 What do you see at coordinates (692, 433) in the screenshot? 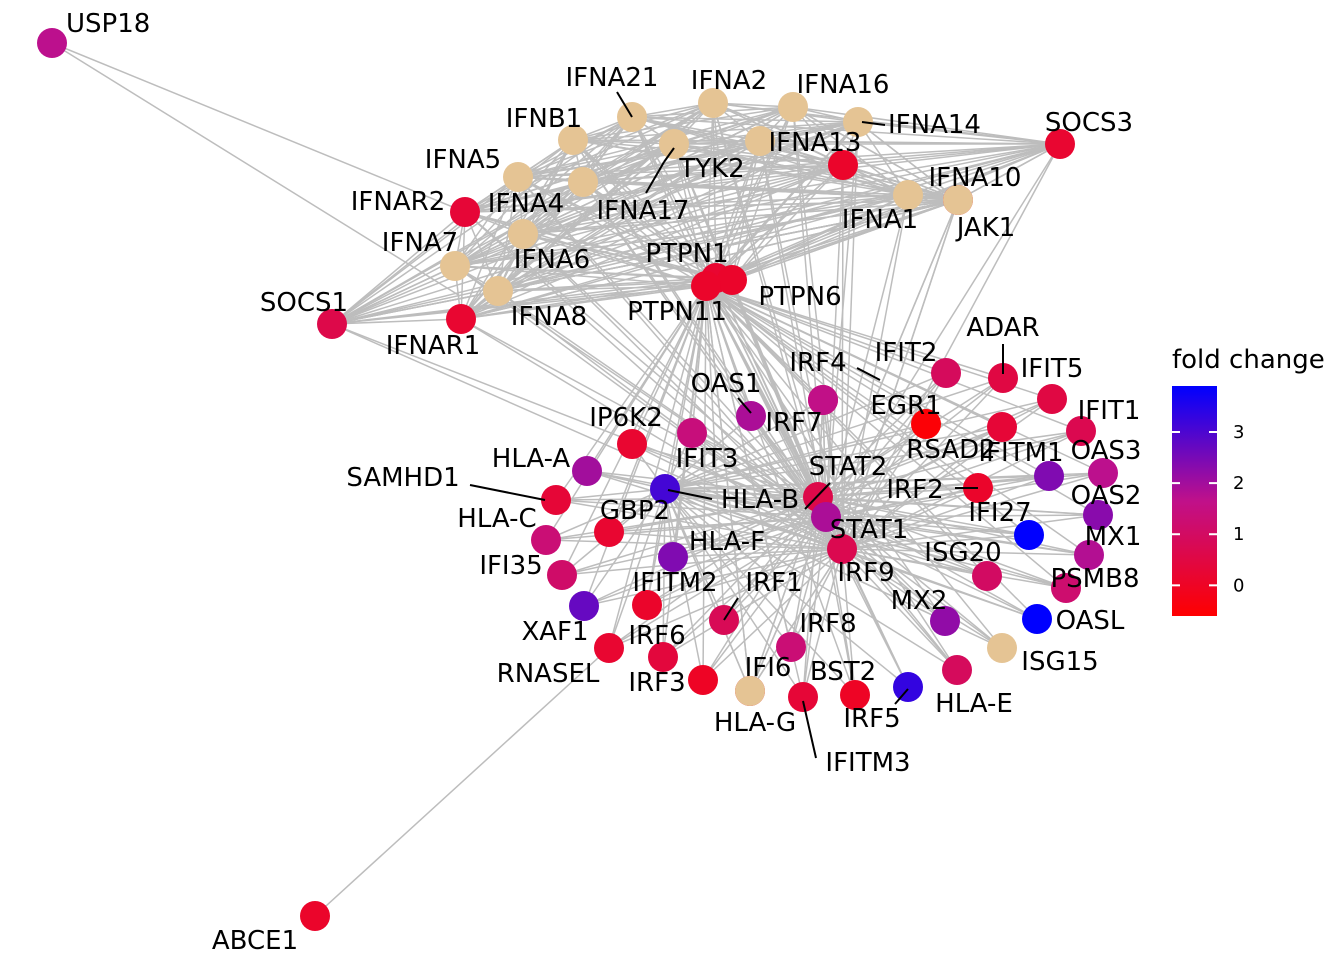
I see `gene-node-ifit3` at bounding box center [692, 433].